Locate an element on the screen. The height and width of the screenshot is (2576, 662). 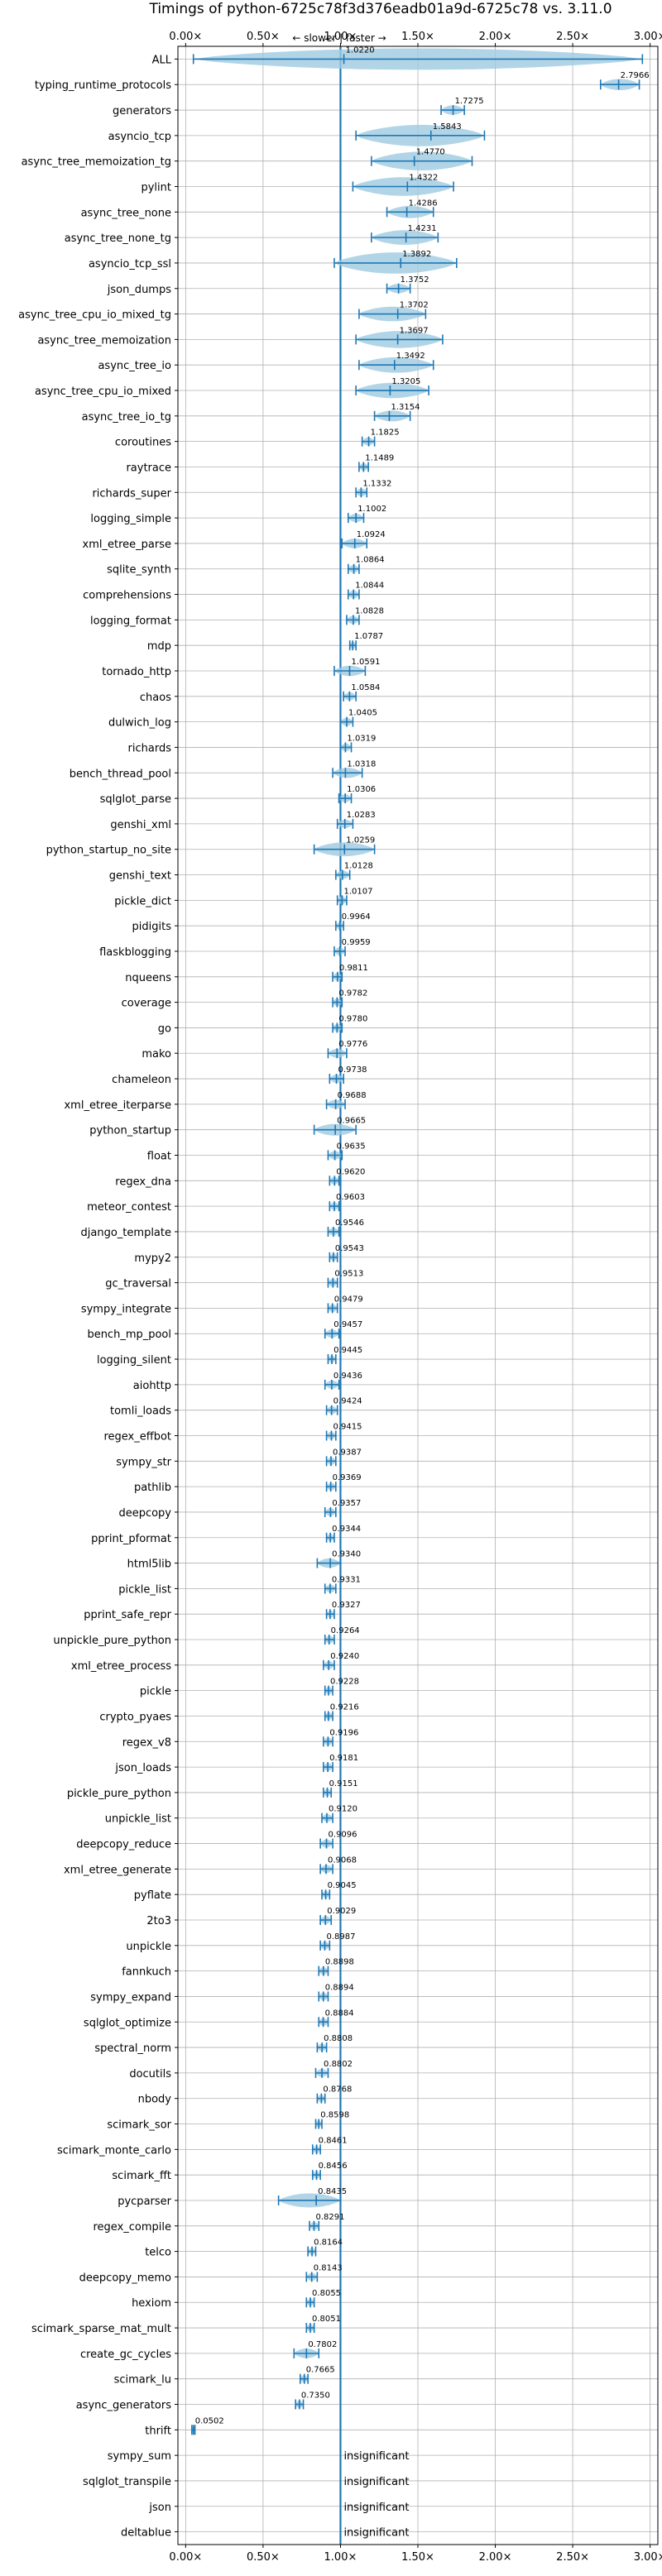
benchmark-label: sqlite_synth is located at coordinates (139, 570).